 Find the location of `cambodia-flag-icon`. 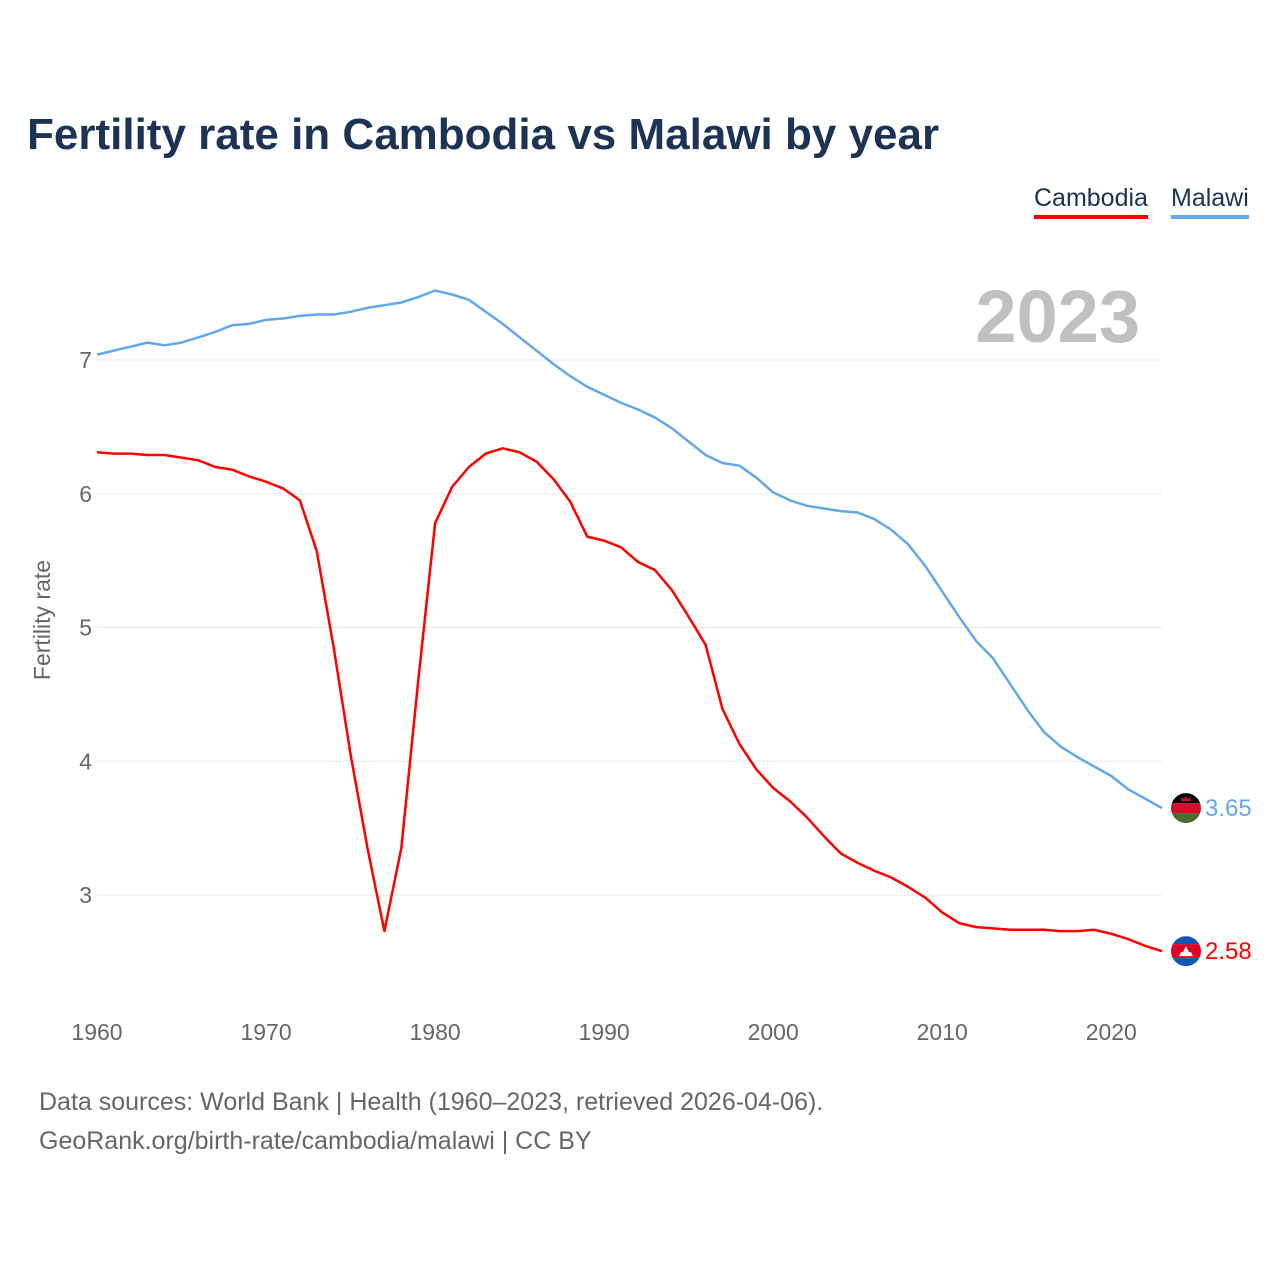

cambodia-flag-icon is located at coordinates (1186, 951).